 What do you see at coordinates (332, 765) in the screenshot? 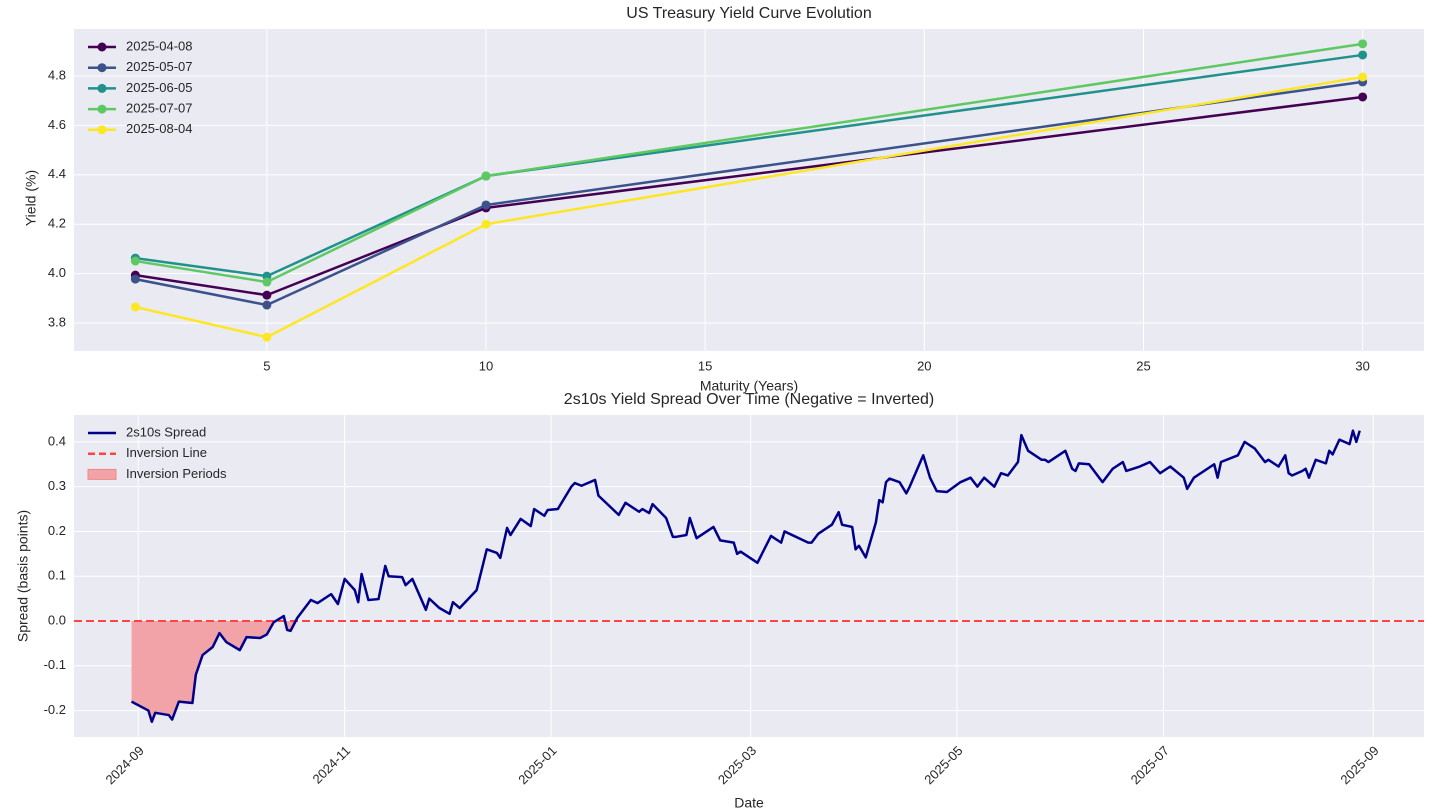
I see `x-tick-label: 2024-11` at bounding box center [332, 765].